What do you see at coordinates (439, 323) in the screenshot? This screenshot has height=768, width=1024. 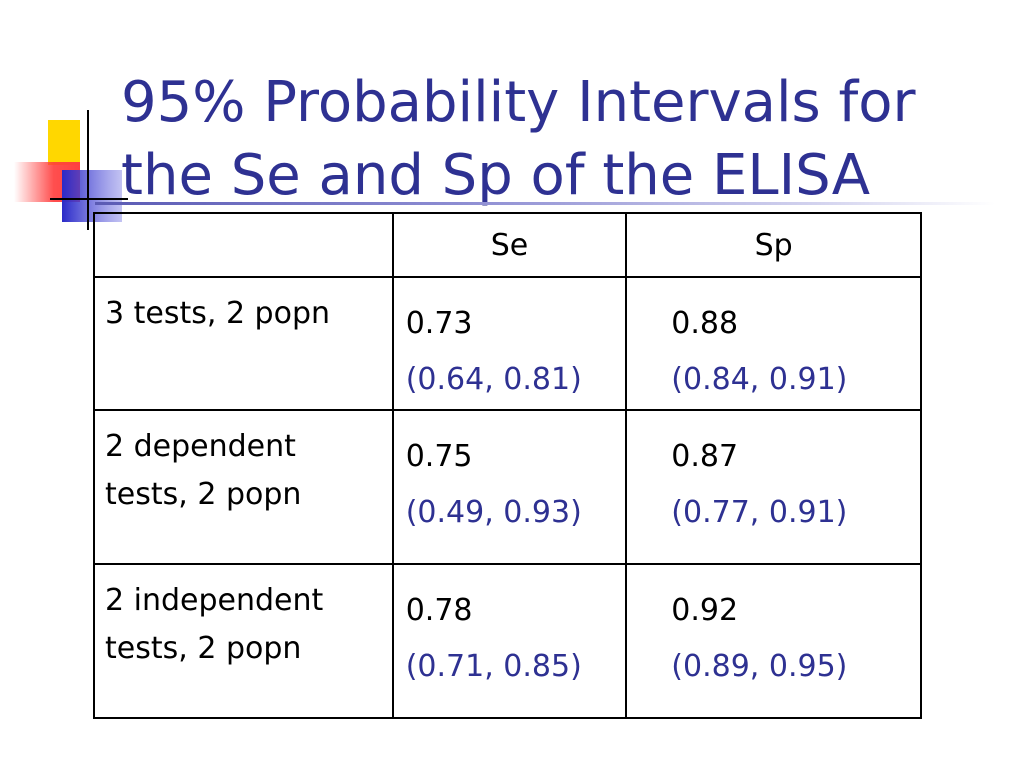 I see `se-estimate: 0.73` at bounding box center [439, 323].